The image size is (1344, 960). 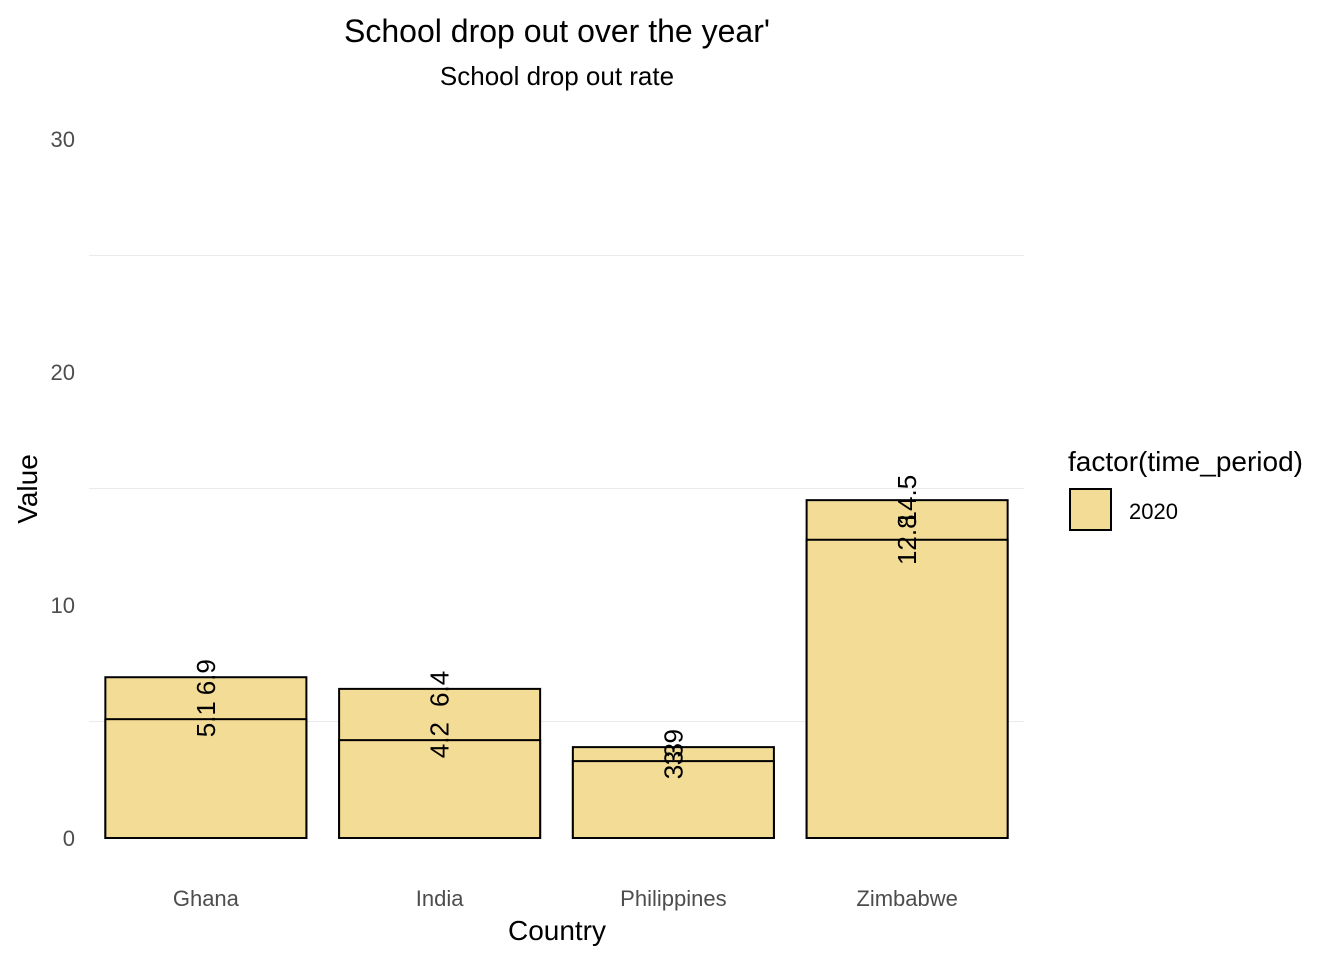 I want to click on y-tick-label: 30, so click(x=63, y=139).